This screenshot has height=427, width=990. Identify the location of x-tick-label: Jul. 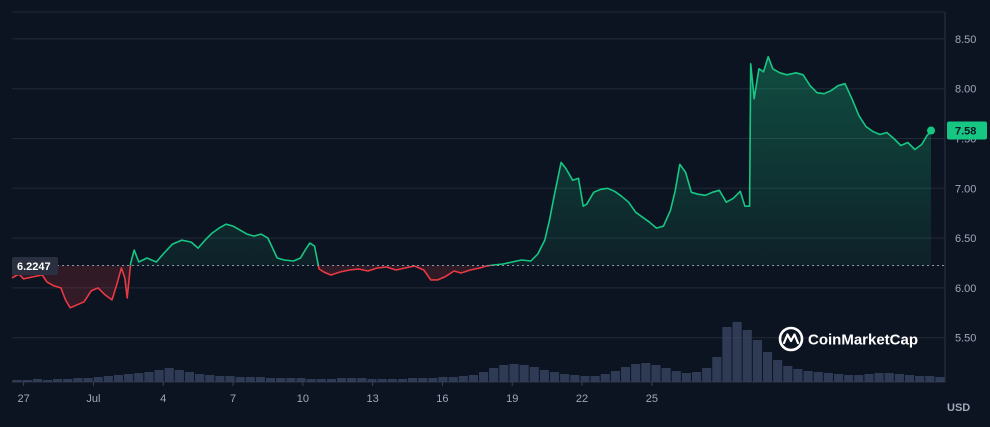
(93, 399).